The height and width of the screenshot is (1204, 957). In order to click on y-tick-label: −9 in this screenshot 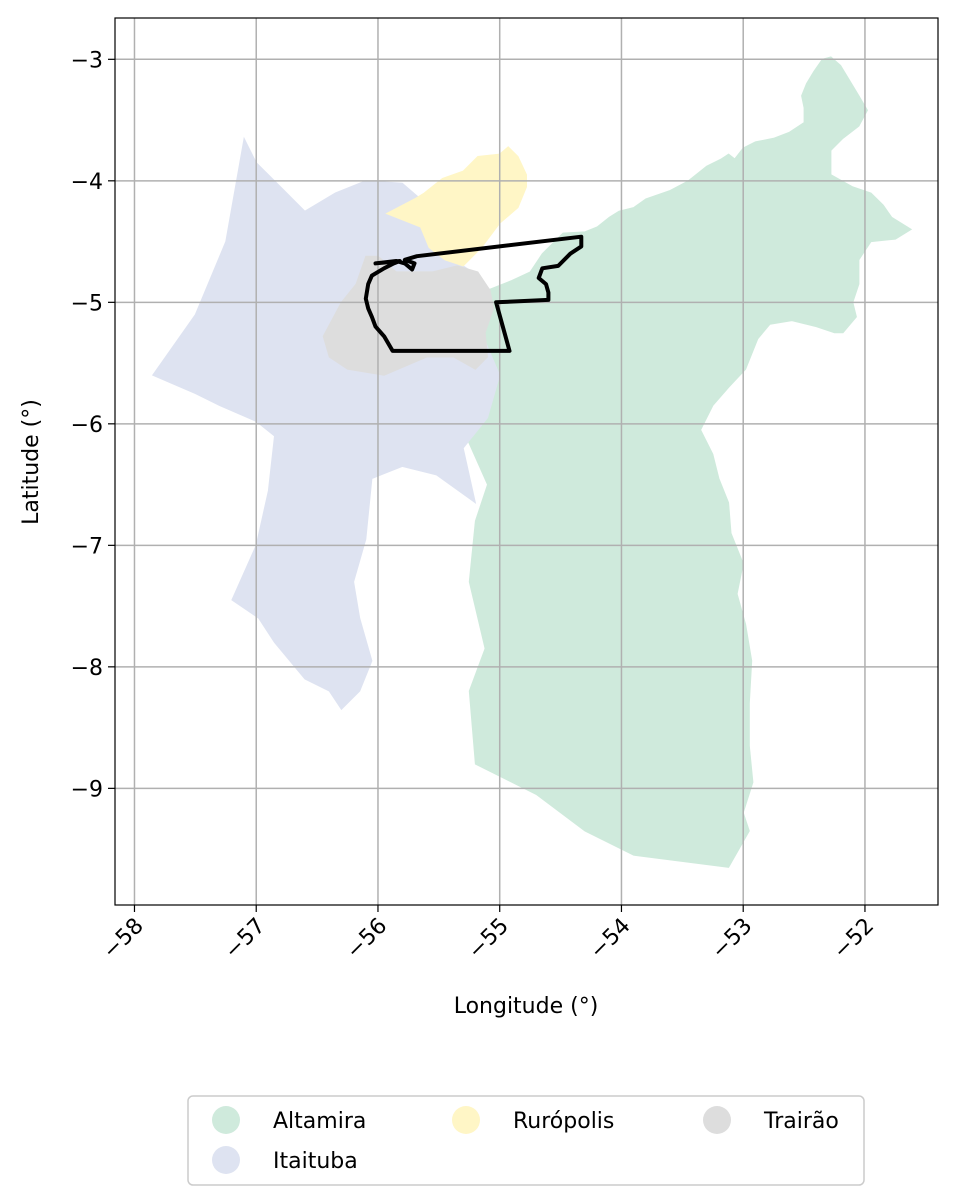, I will do `click(87, 789)`.